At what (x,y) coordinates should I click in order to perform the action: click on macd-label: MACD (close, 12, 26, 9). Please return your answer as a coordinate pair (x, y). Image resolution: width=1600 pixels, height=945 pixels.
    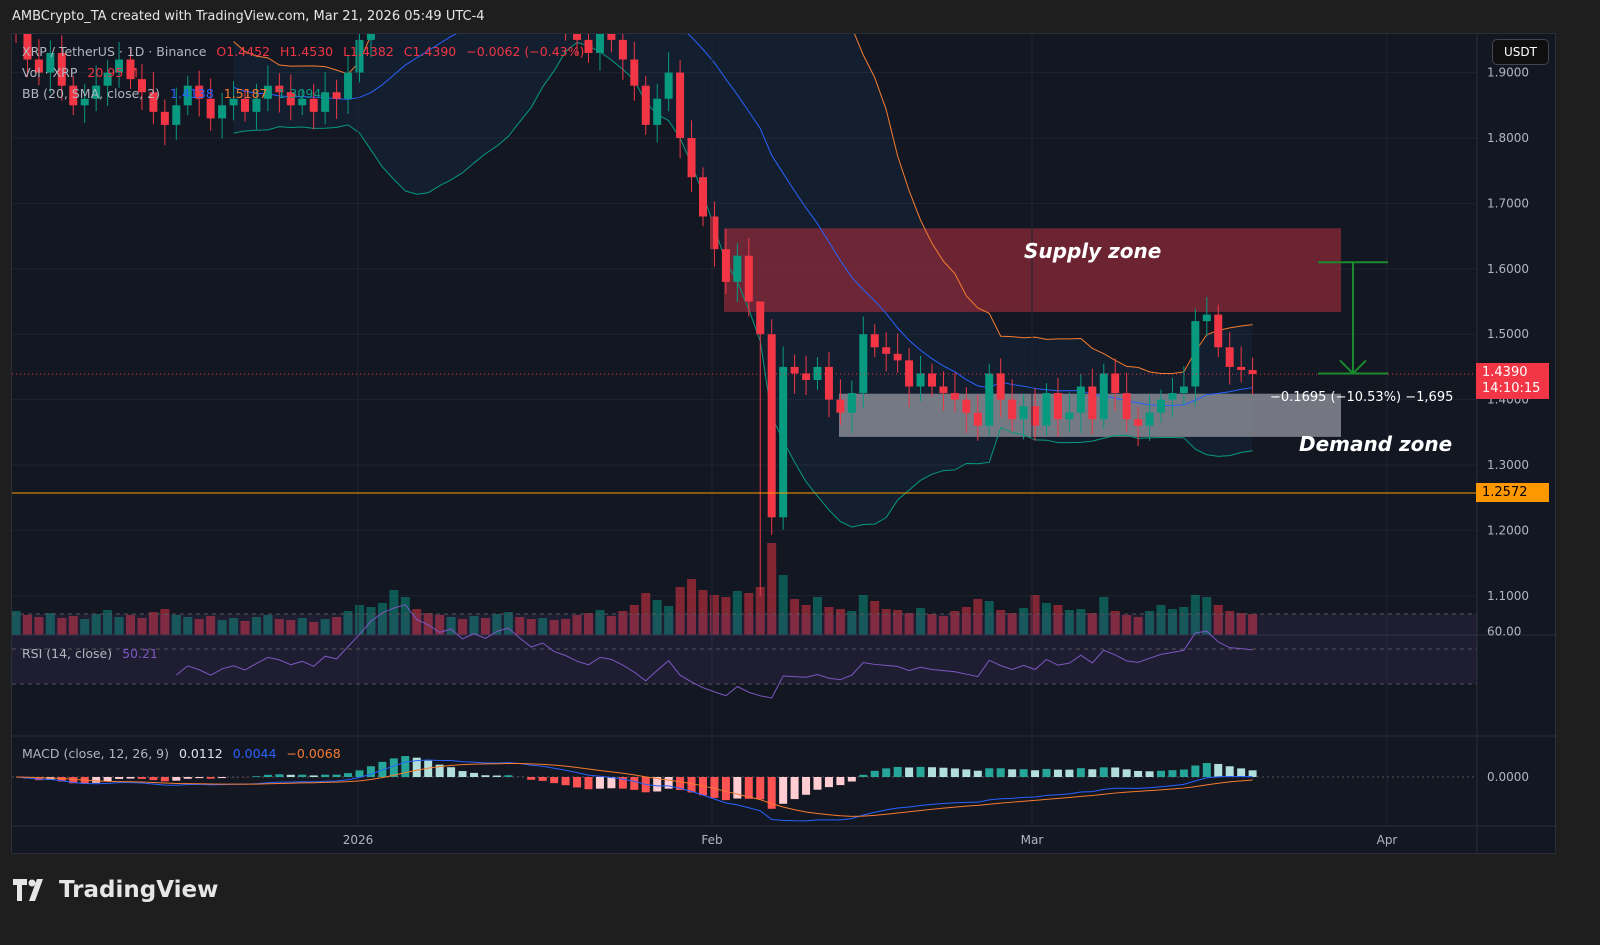
    Looking at the image, I should click on (95, 753).